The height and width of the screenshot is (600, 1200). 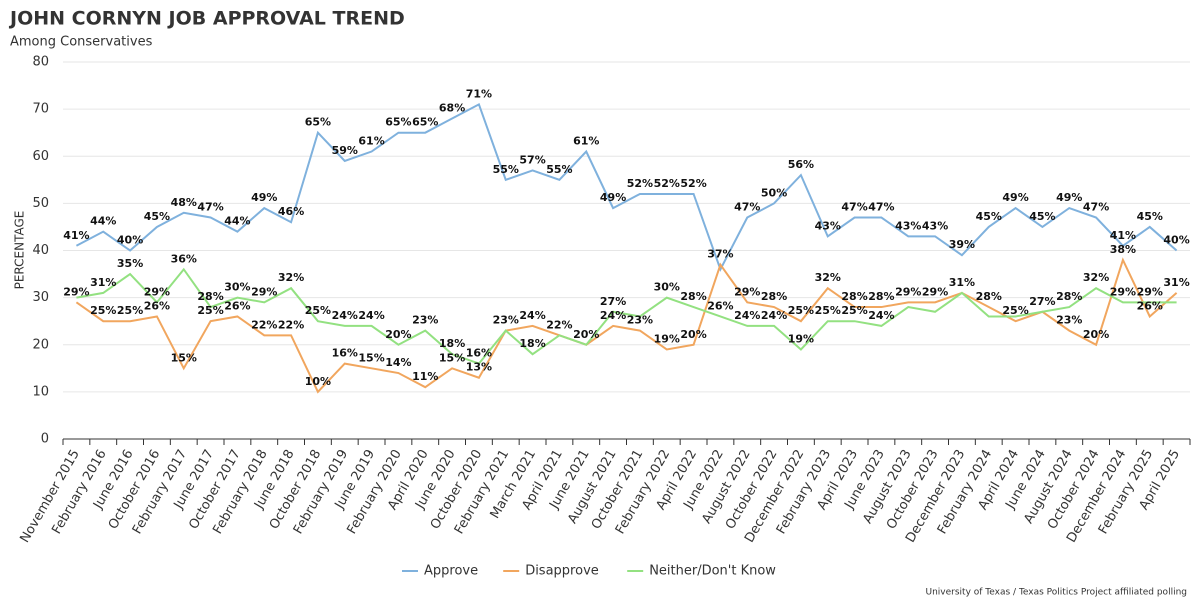 I want to click on data-label: 18%, so click(x=452, y=343).